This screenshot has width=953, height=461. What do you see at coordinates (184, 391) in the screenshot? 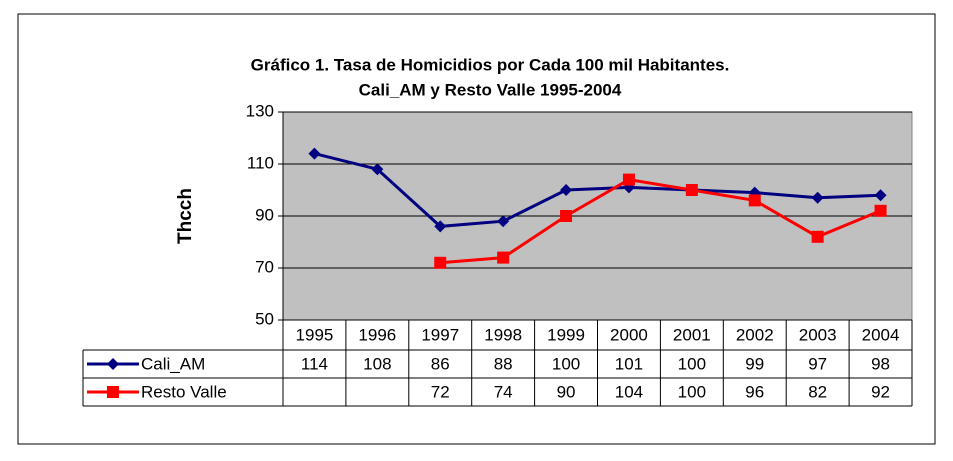
I see `legend-label: Resto Valle` at bounding box center [184, 391].